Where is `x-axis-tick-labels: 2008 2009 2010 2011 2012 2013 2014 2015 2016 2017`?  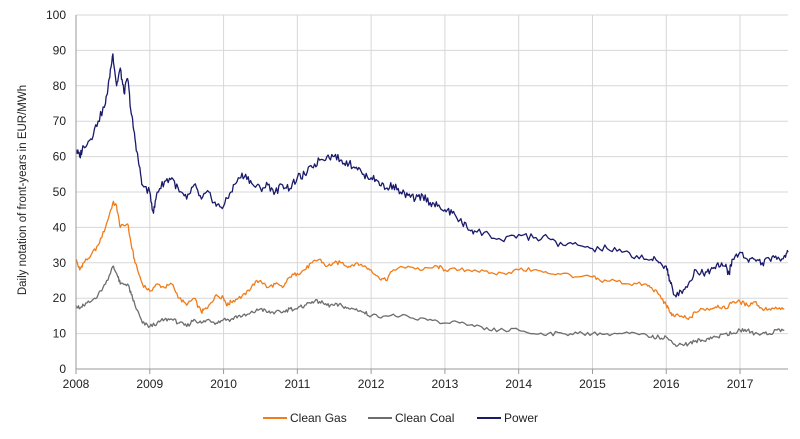
x-axis-tick-labels: 2008 2009 2010 2011 2012 2013 2014 2015 2016 2017 is located at coordinates (408, 384).